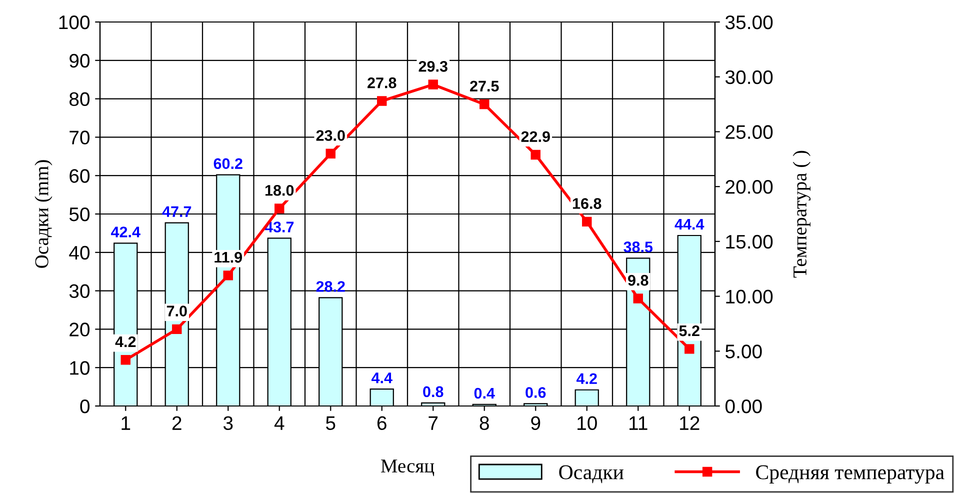  What do you see at coordinates (749, 241) in the screenshot?
I see `y2-tick-label: 15.00` at bounding box center [749, 241].